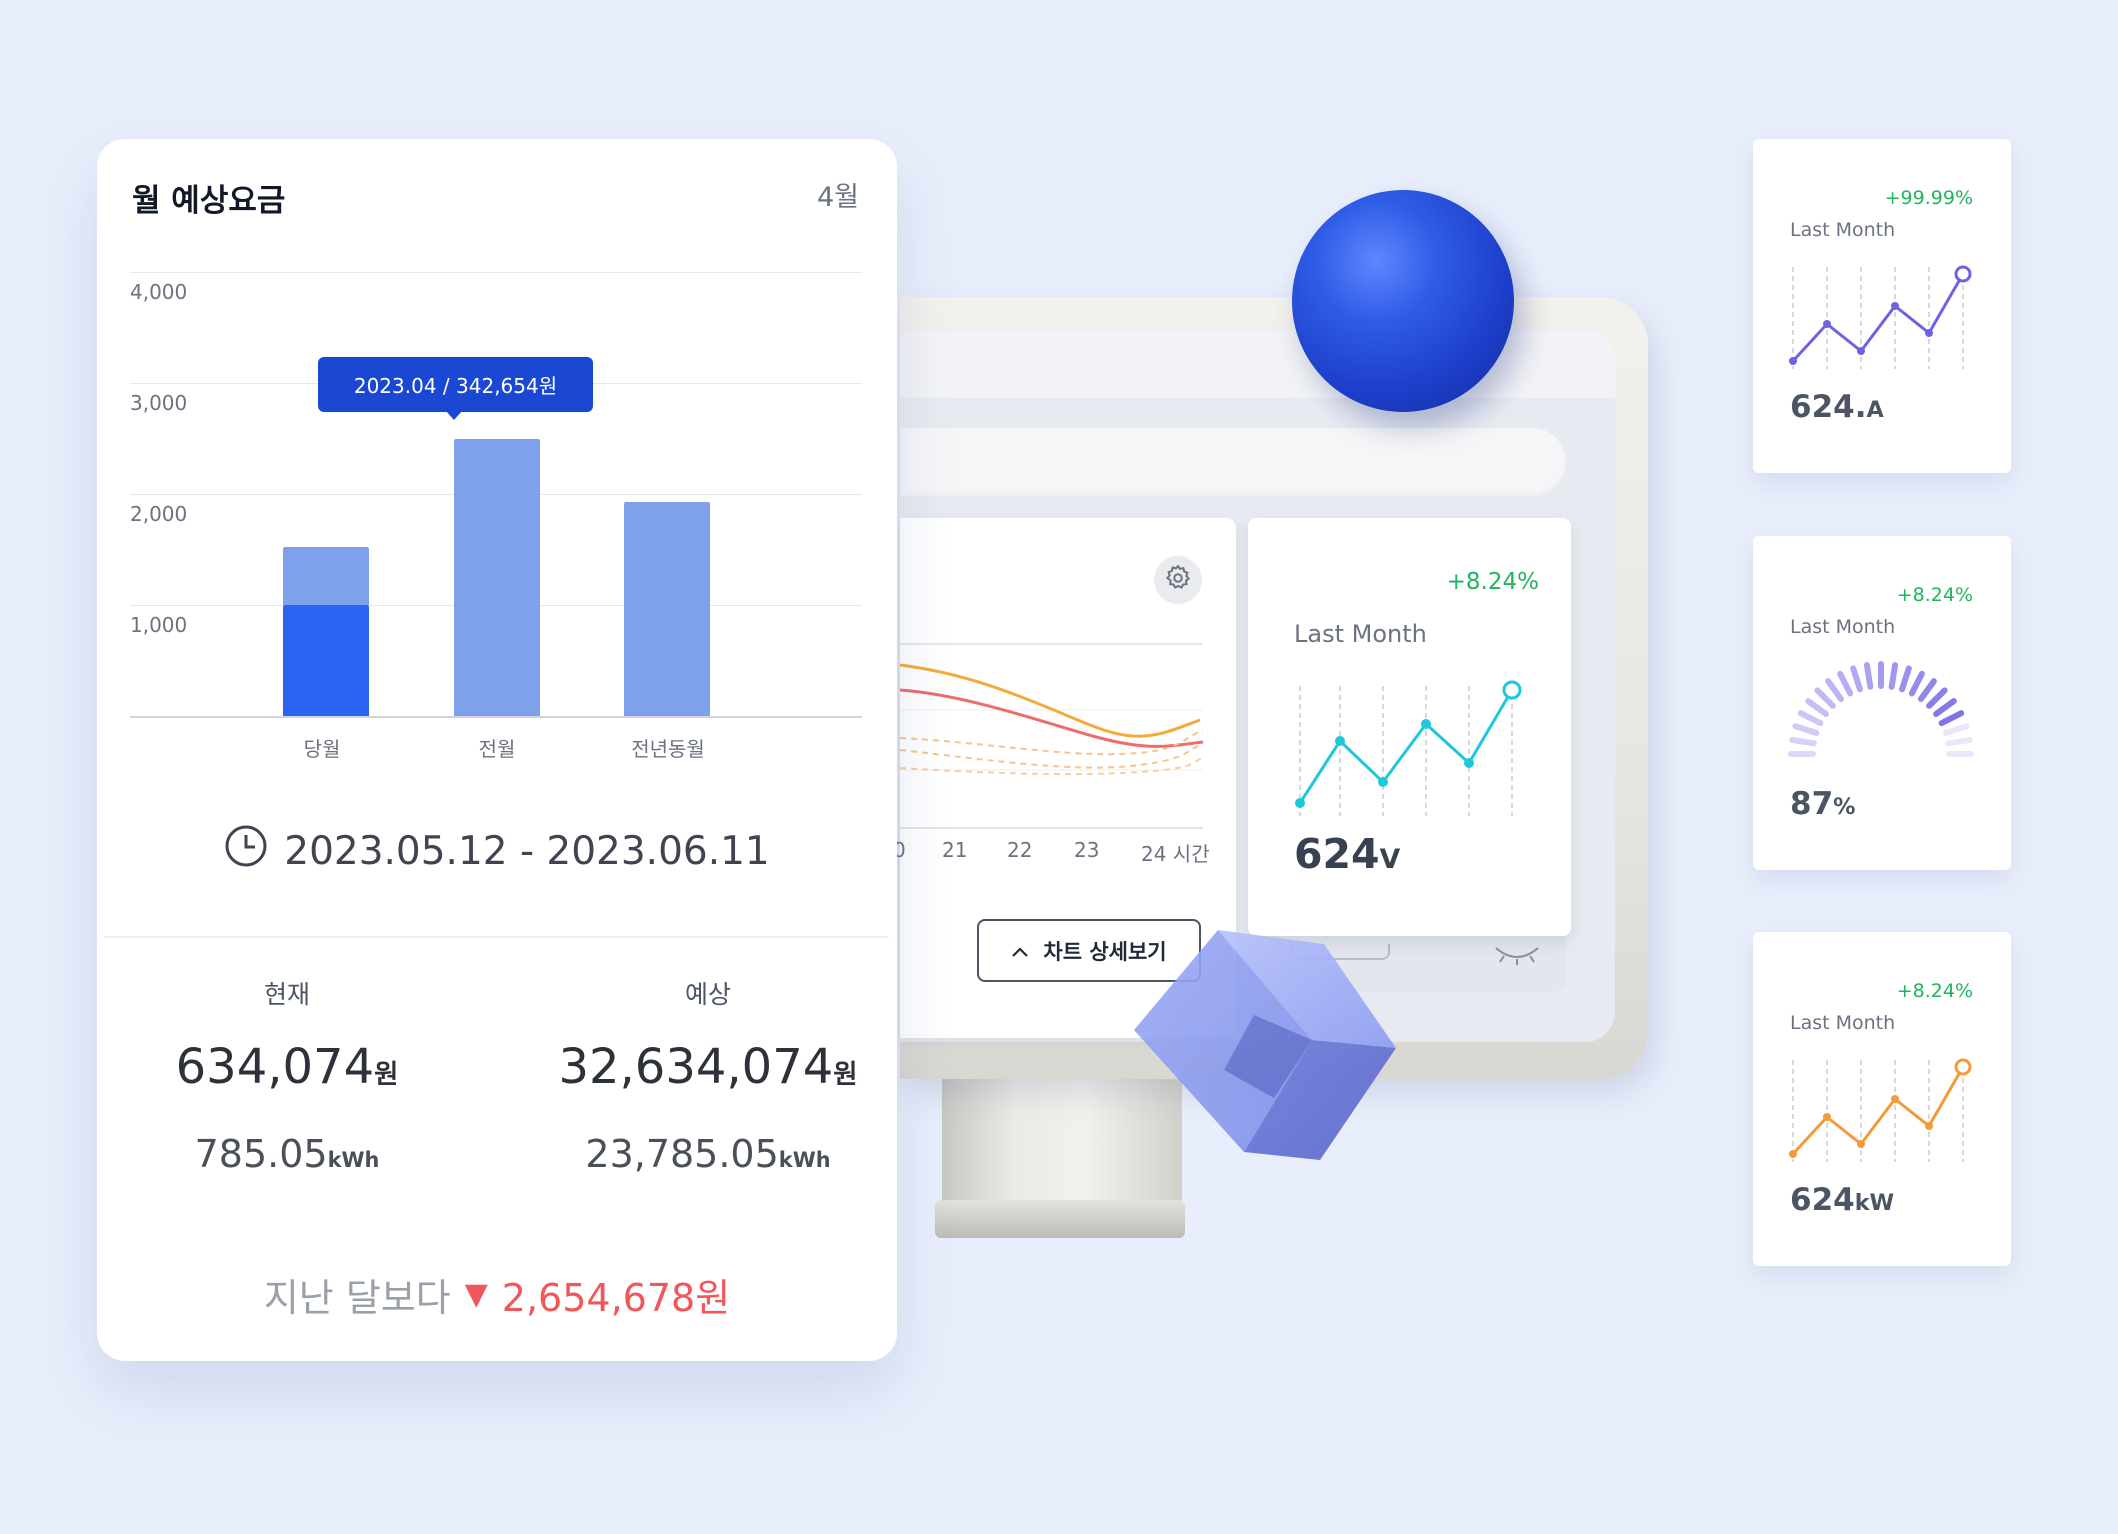  Describe the element at coordinates (1928, 198) in the screenshot. I see `change-percent: +99.99%` at that location.